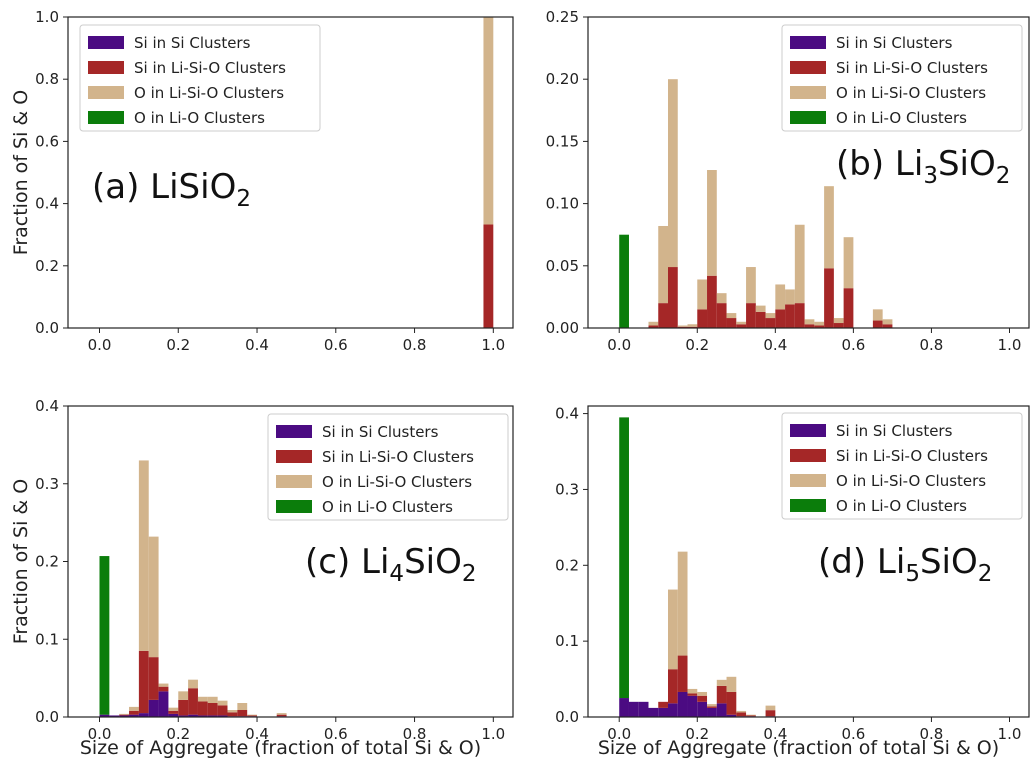  What do you see at coordinates (562, 17) in the screenshot?
I see `y-tick-label: 0.25` at bounding box center [562, 17].